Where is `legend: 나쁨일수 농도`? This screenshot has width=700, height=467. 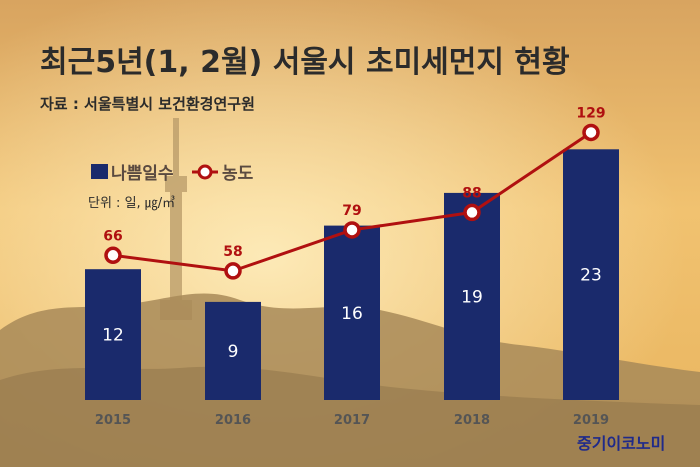 legend: 나쁨일수 농도 is located at coordinates (172, 174).